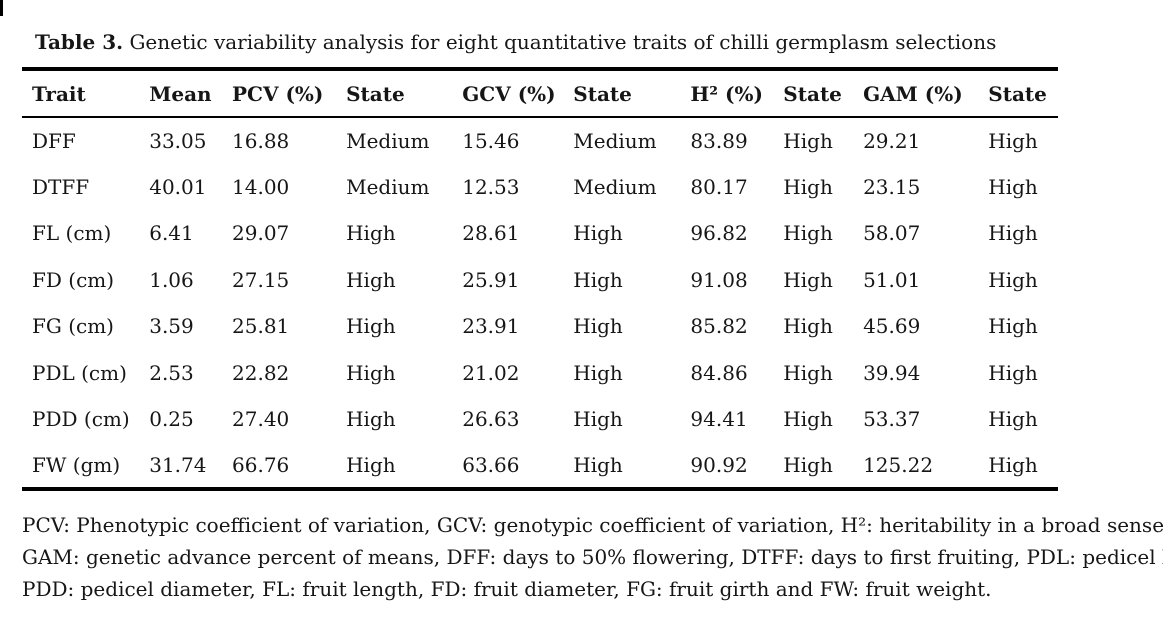  I want to click on cell-pcv: 22.82, so click(261, 372).